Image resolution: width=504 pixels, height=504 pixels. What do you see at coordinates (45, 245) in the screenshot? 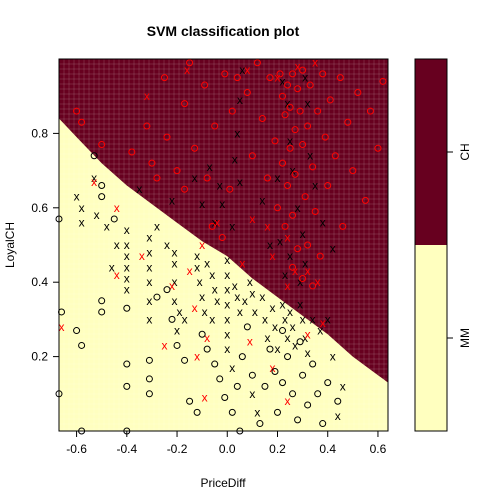
I see `y-axis: 0.2 0.4 0.6 0.8` at bounding box center [45, 245].